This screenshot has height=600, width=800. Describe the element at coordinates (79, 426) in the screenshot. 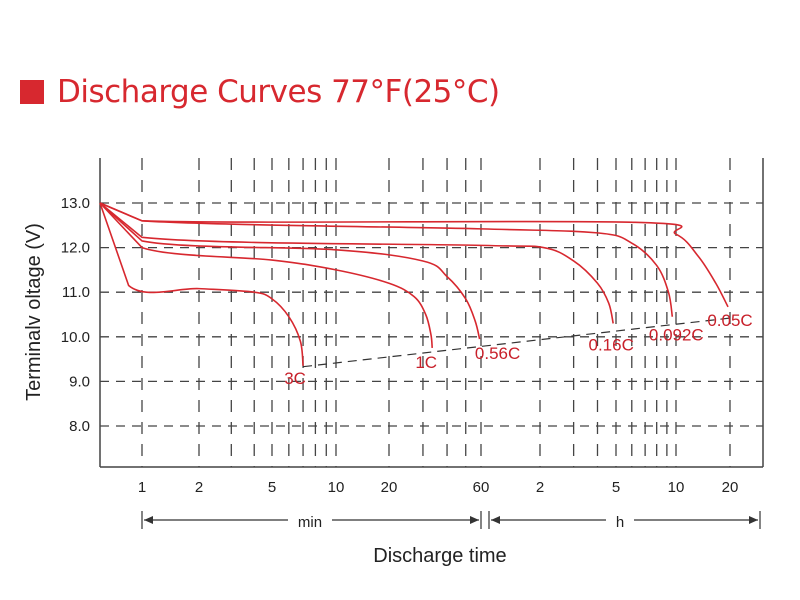

I see `y-tick-label: 8.0` at that location.